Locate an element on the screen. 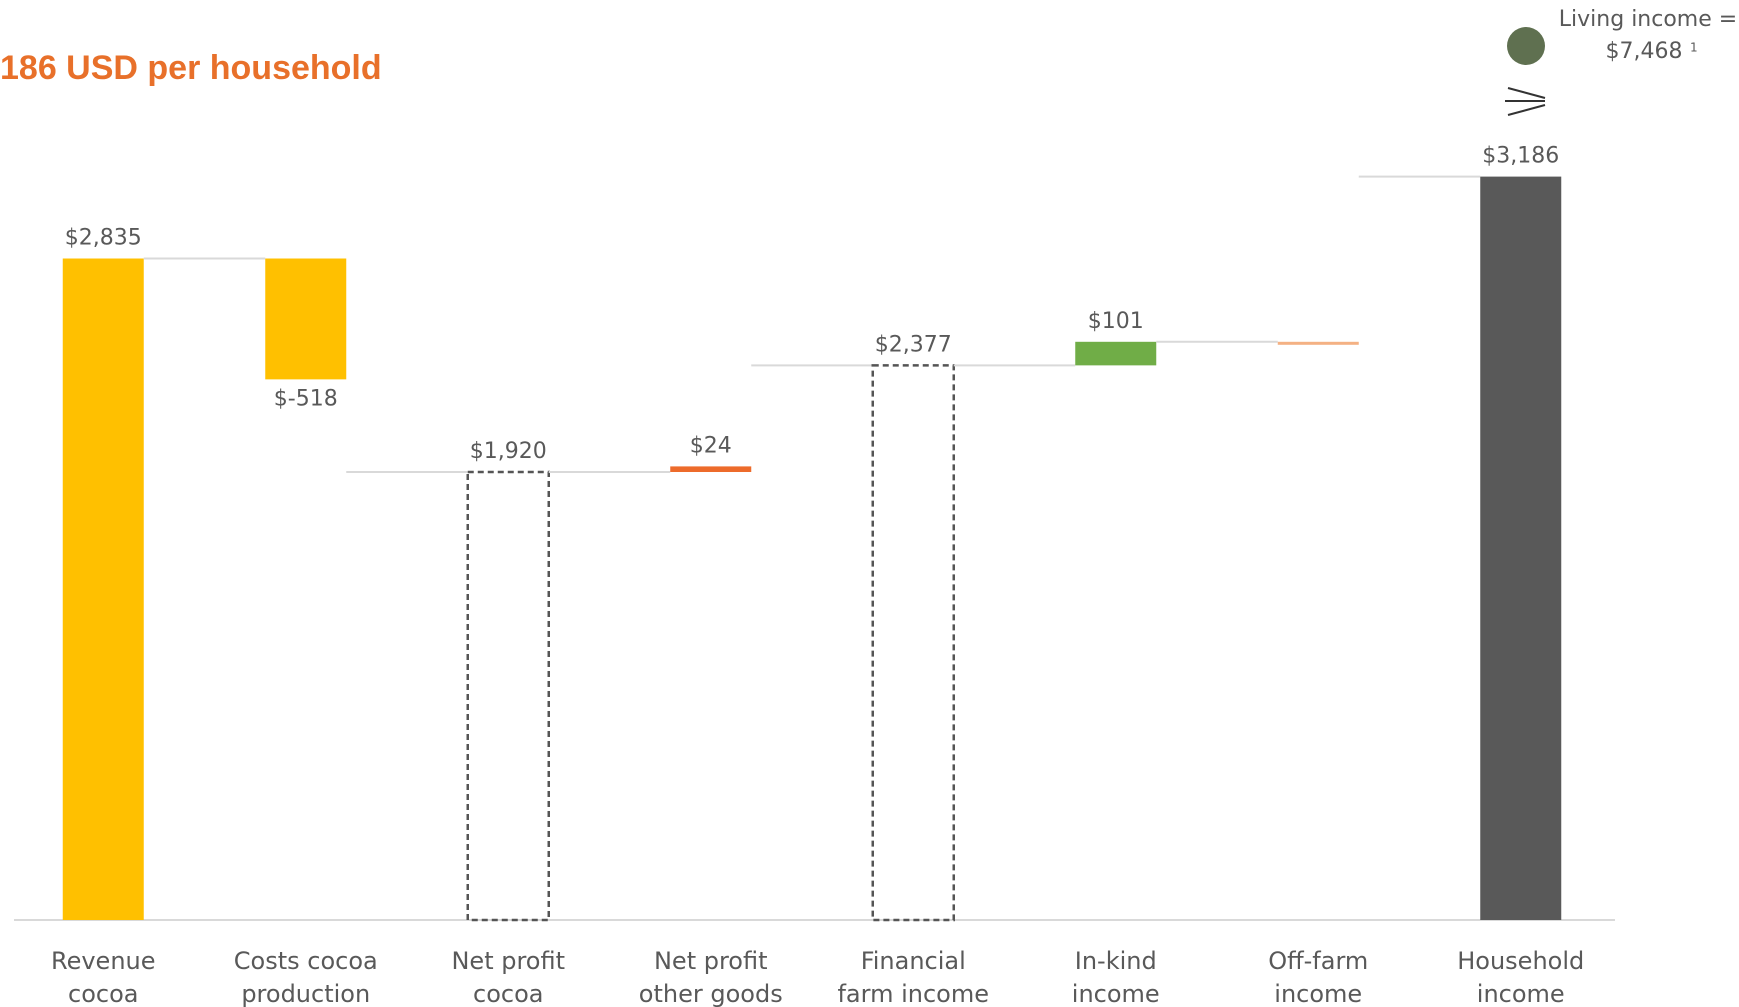 Image resolution: width=1739 pixels, height=1007 pixels. x-tick-label: production is located at coordinates (305, 993).